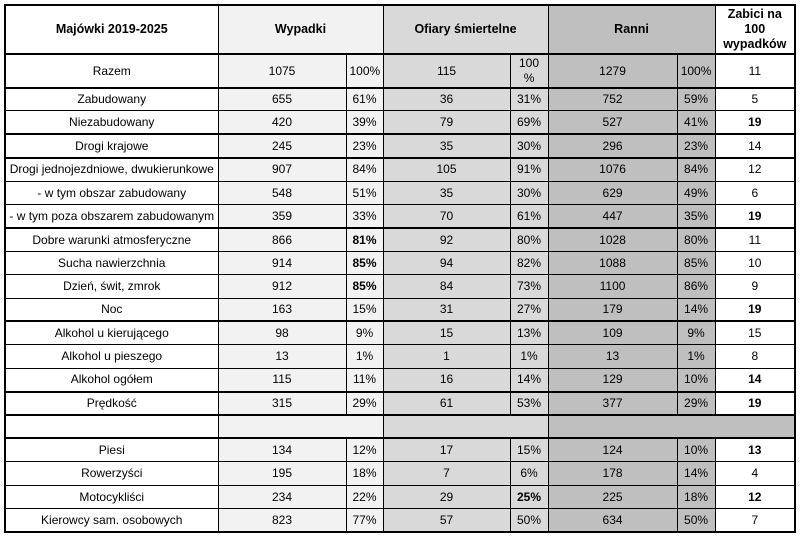 The width and height of the screenshot is (800, 538). I want to click on cell-ranni-pct: 100%, so click(696, 71).